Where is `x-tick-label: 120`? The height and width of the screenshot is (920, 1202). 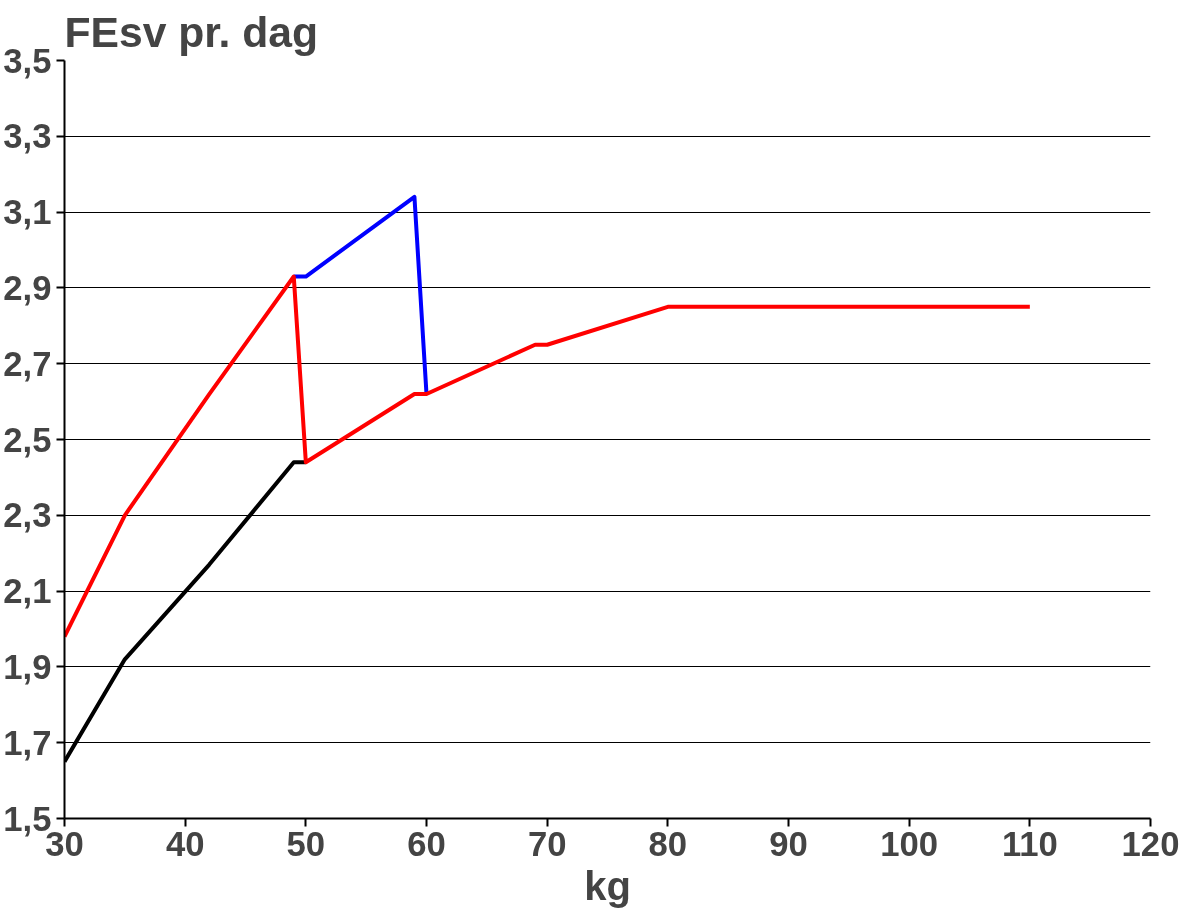 x-tick-label: 120 is located at coordinates (1150, 843).